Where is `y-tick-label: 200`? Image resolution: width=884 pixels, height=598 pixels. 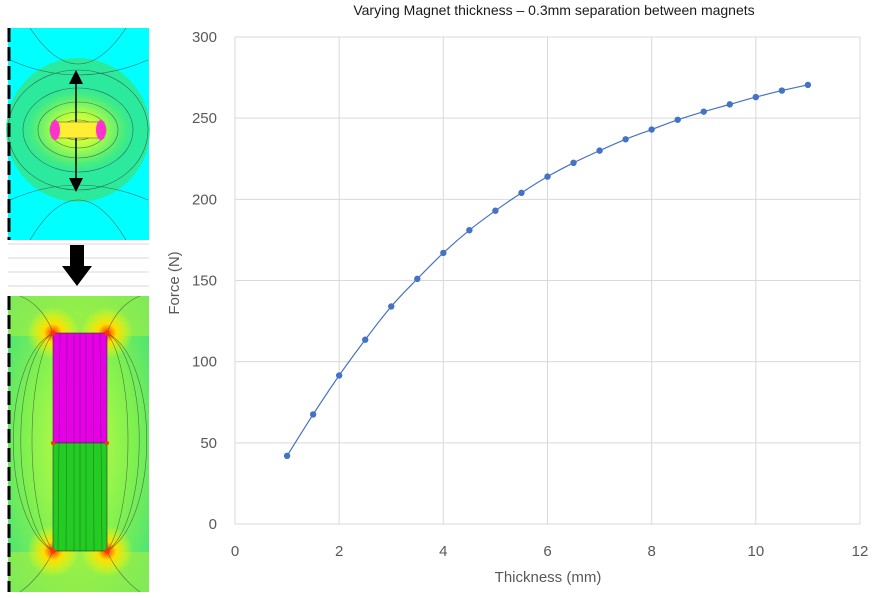 y-tick-label: 200 is located at coordinates (204, 199).